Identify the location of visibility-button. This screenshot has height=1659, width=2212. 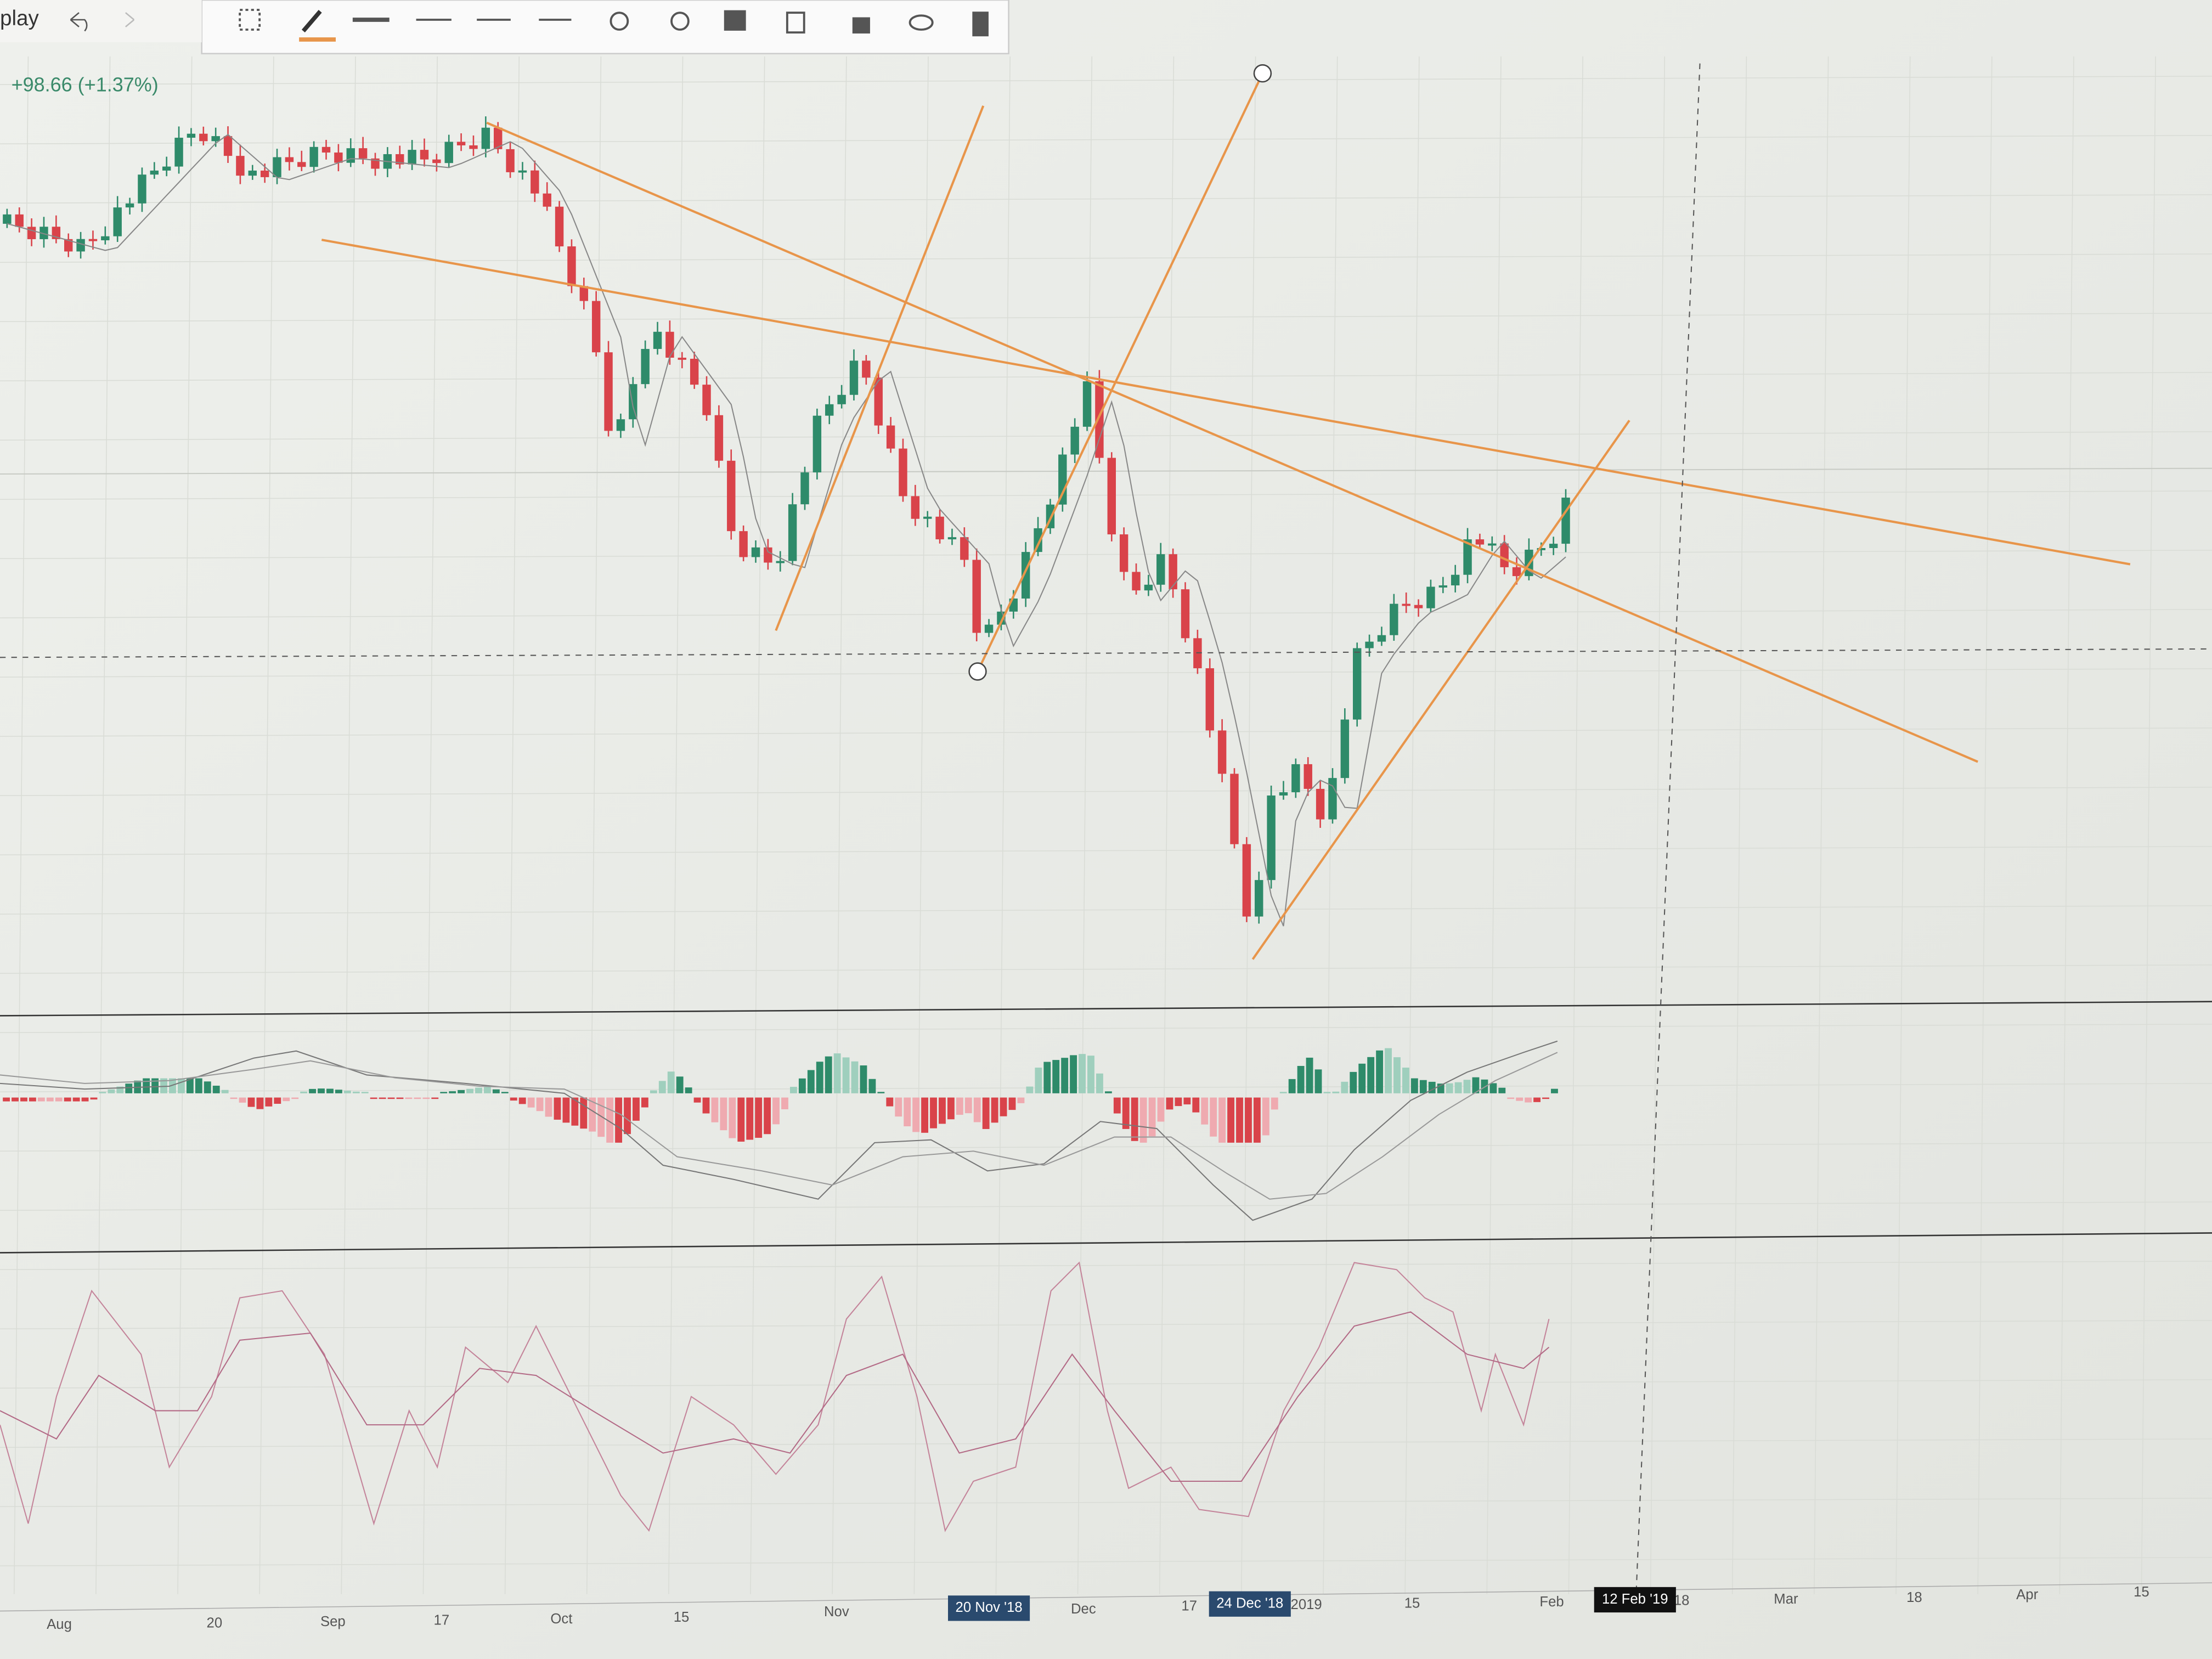
(921, 22).